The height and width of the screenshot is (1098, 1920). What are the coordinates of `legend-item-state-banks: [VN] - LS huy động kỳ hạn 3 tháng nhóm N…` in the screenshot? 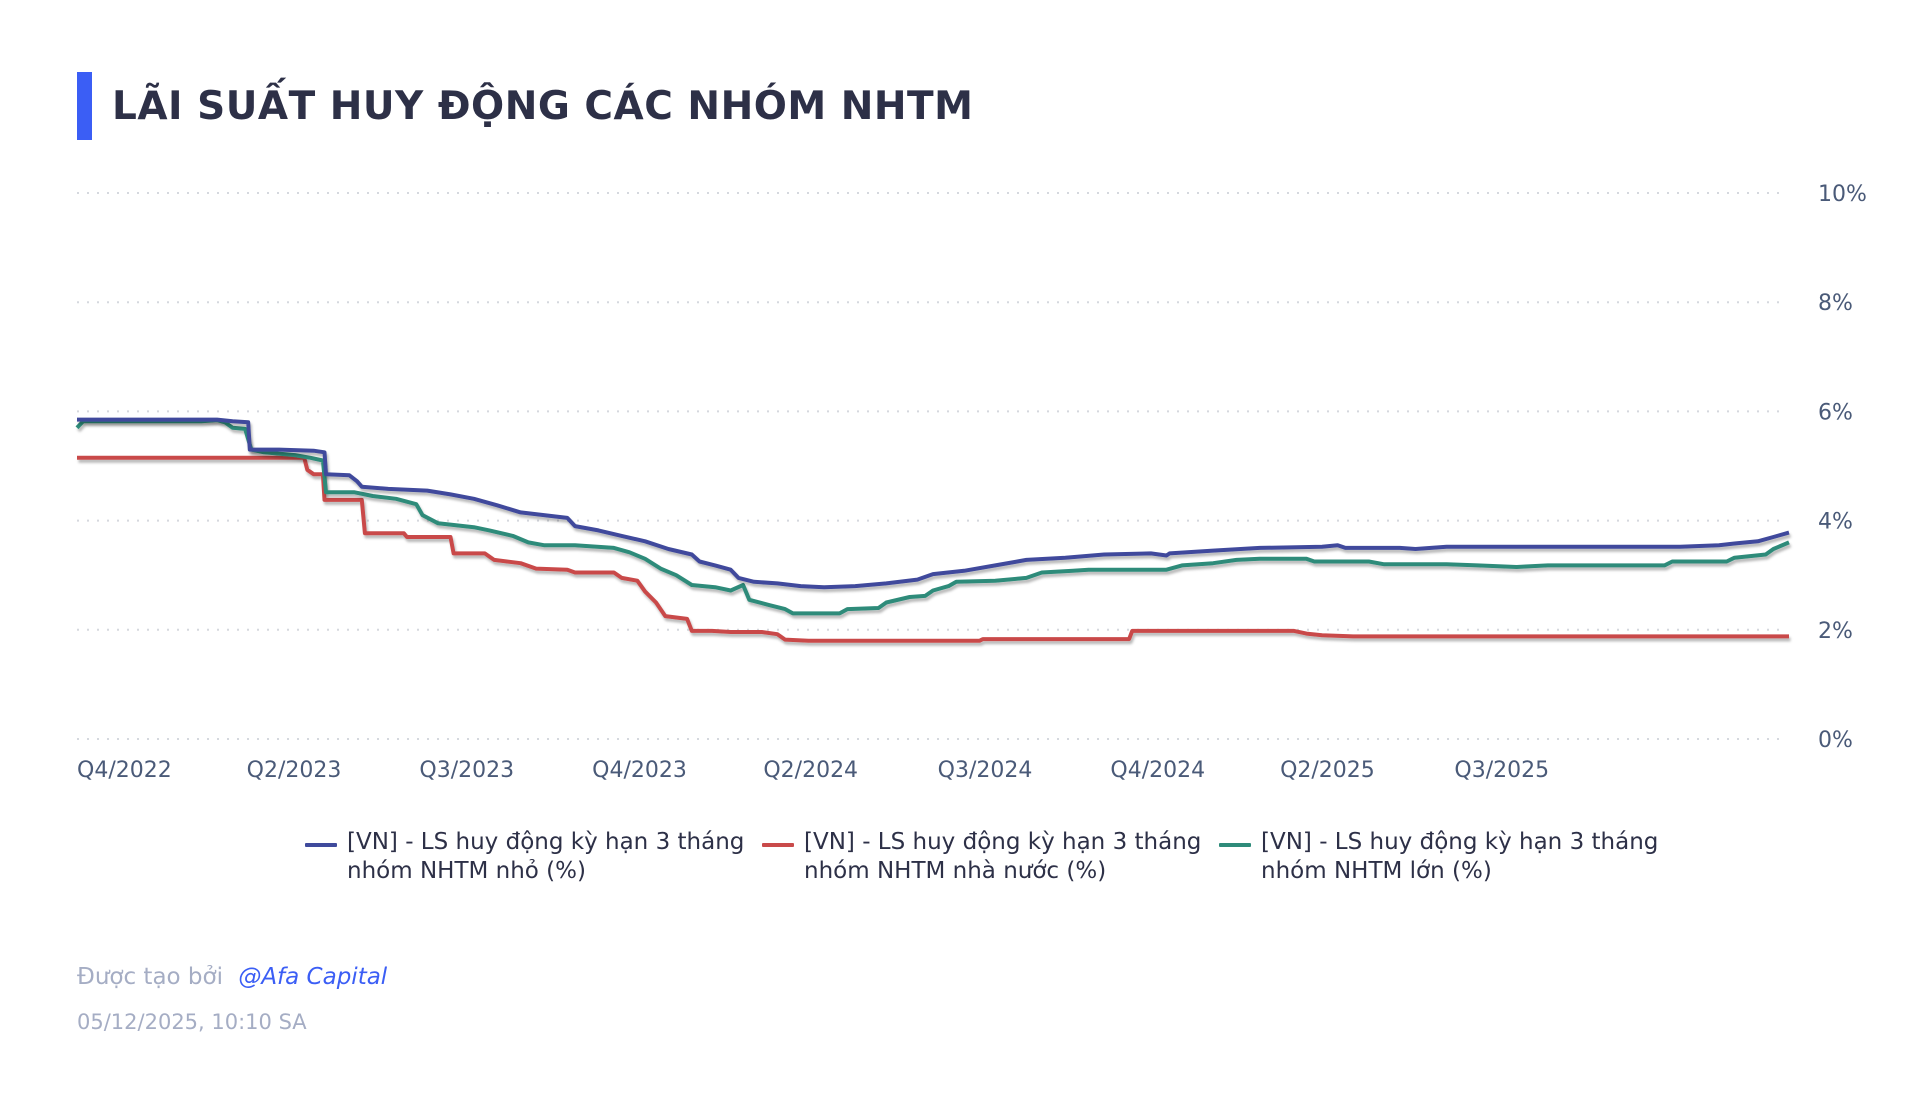 It's located at (982, 857).